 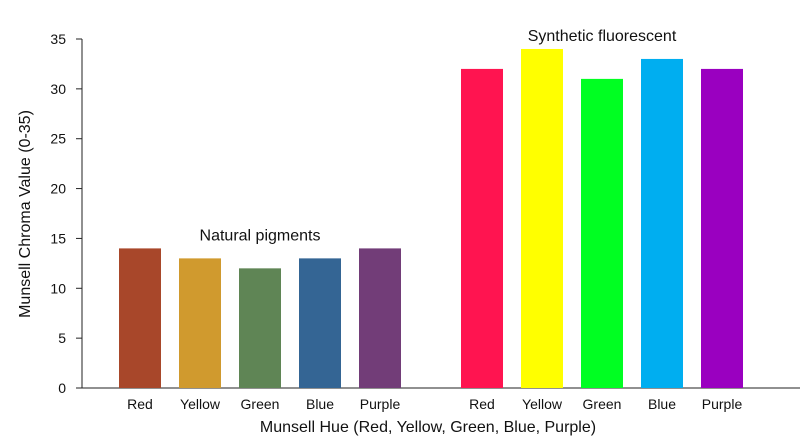 What do you see at coordinates (58, 139) in the screenshot?
I see `y-tick-label: 25` at bounding box center [58, 139].